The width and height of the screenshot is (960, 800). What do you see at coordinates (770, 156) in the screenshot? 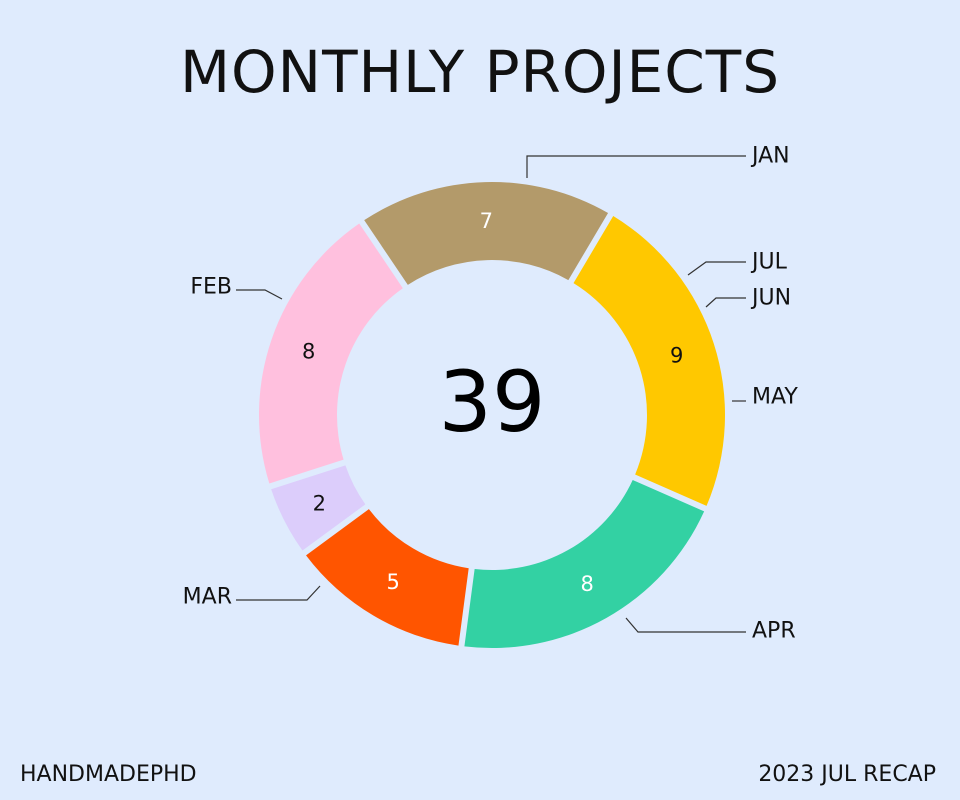
I see `category-label-jan: JAN` at bounding box center [770, 156].